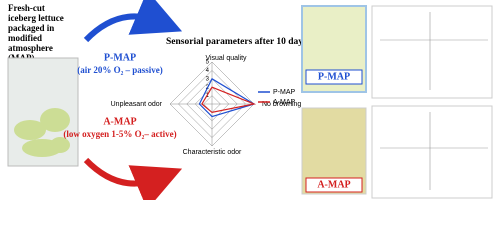 This screenshot has height=240, width=496. Describe the element at coordinates (119, 121) in the screenshot. I see `a-map-label: A-MAP` at that location.